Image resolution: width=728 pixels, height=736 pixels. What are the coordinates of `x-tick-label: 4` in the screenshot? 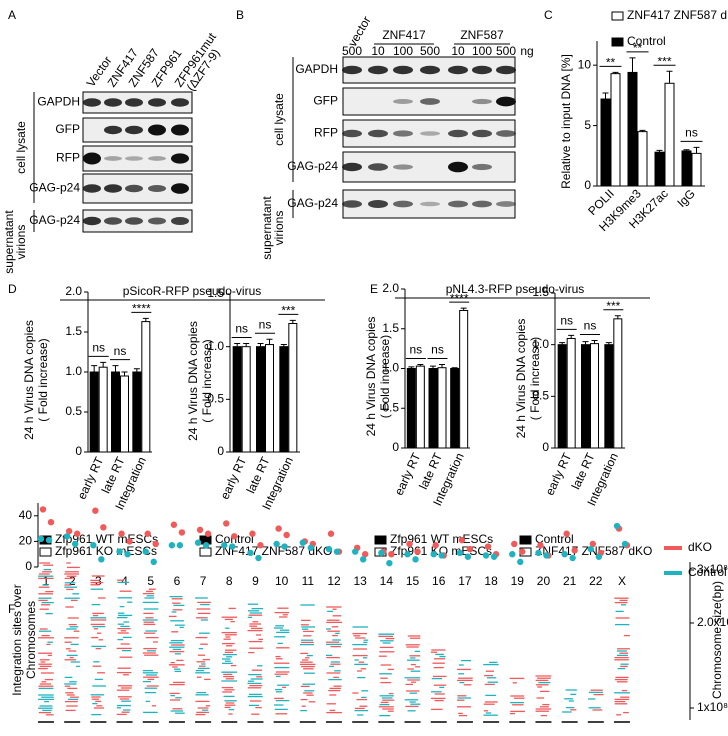 It's located at (124, 581).